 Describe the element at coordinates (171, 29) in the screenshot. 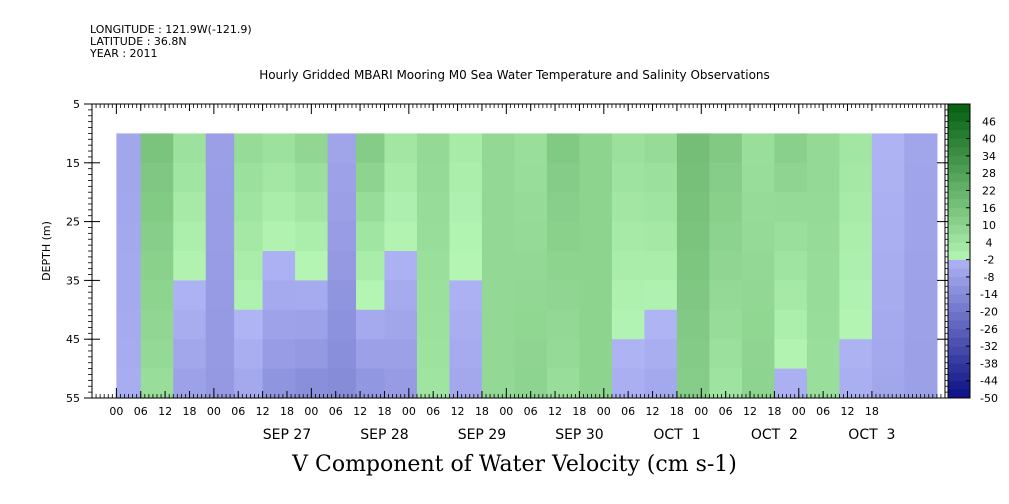

I see `longitude-label: LONGITUDE : 121.9W(-121.9)` at that location.